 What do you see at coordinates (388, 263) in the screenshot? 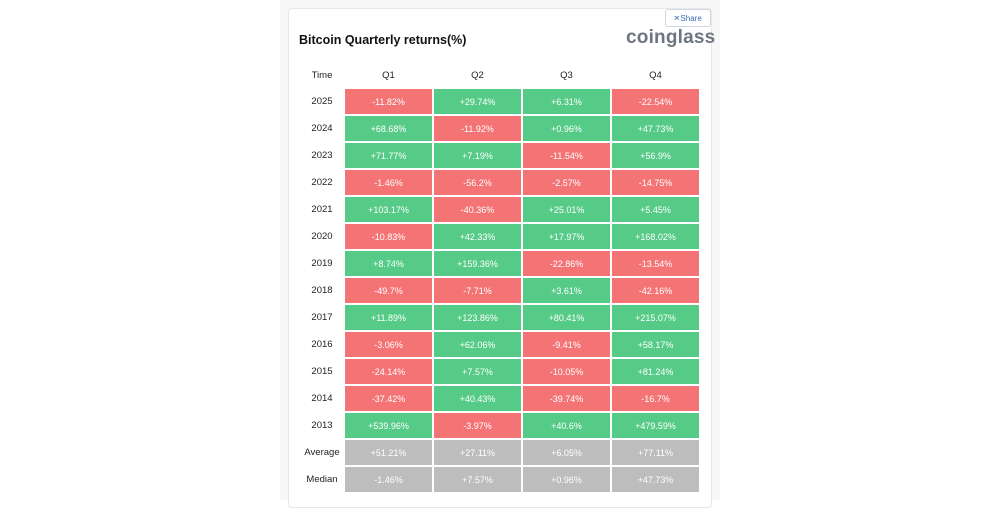
I see `return-cell: +8.74%` at bounding box center [388, 263].